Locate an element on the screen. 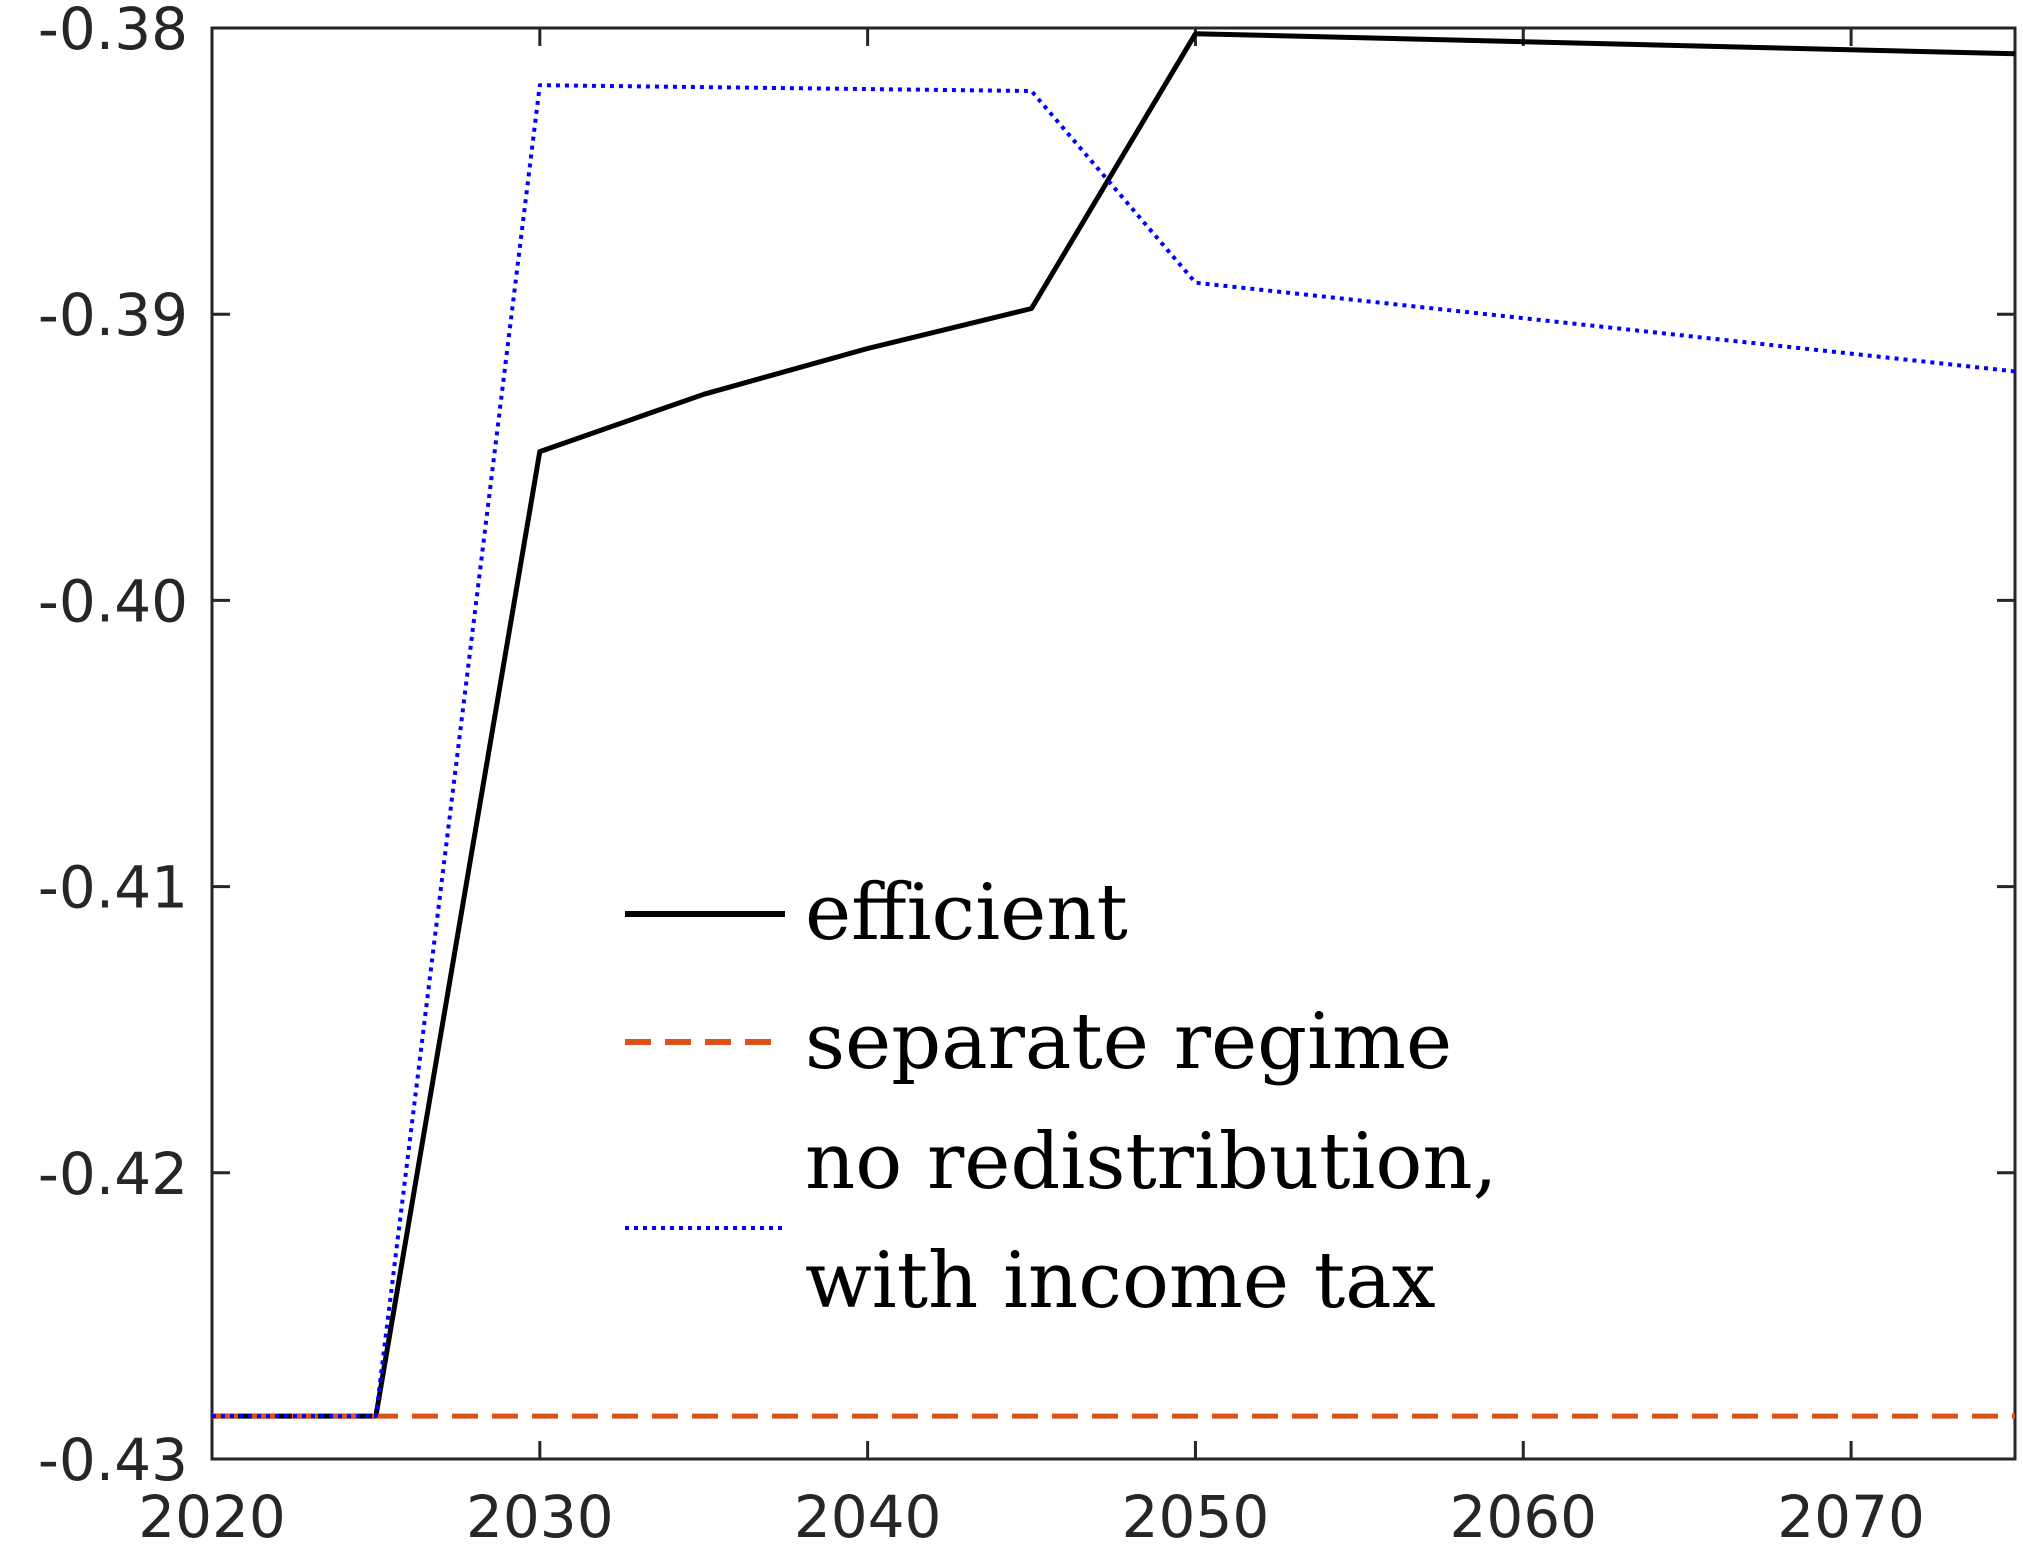 The height and width of the screenshot is (1554, 2023). y-tick-label: -0.38 is located at coordinates (113, 31).